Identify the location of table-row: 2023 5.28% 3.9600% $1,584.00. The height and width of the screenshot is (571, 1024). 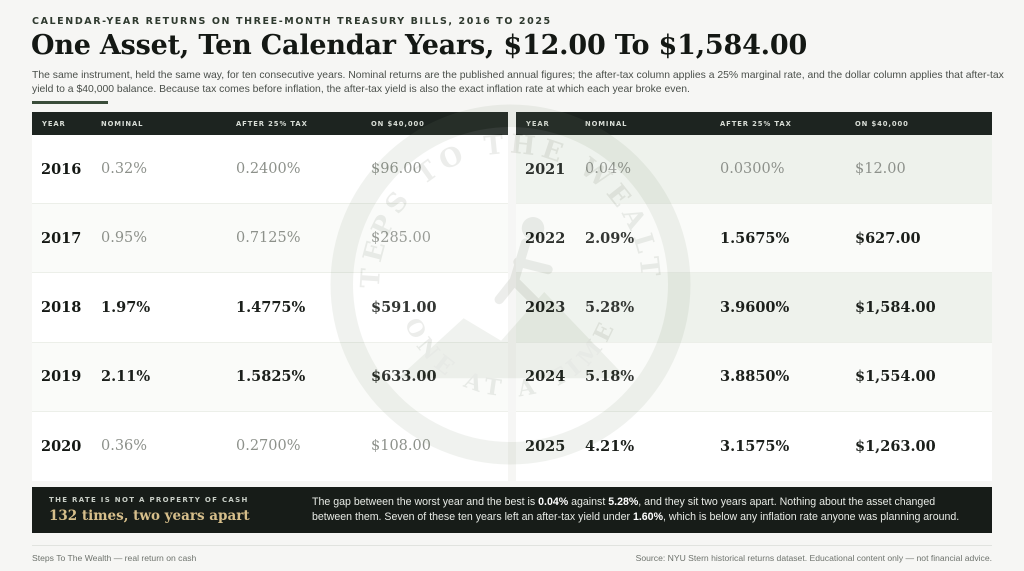
(754, 308).